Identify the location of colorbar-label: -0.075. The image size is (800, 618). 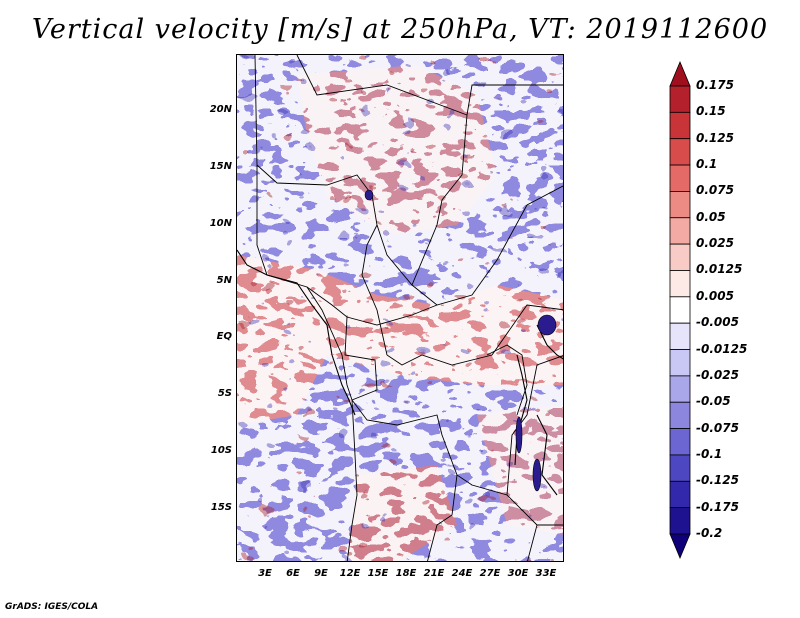
(717, 427).